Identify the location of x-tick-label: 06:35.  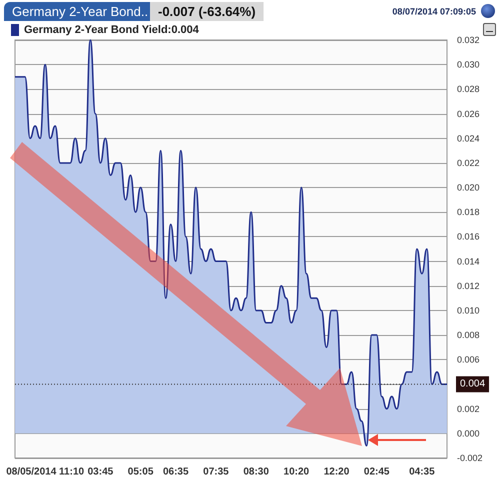
(175, 472).